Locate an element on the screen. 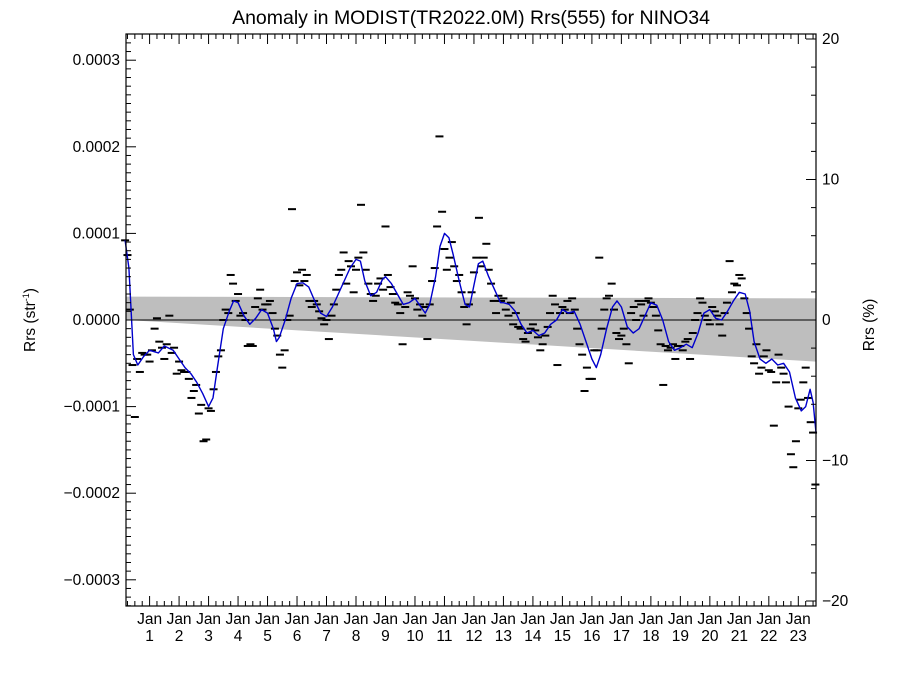 The width and height of the screenshot is (900, 675). x-tick-year-label: 4 is located at coordinates (238, 636).